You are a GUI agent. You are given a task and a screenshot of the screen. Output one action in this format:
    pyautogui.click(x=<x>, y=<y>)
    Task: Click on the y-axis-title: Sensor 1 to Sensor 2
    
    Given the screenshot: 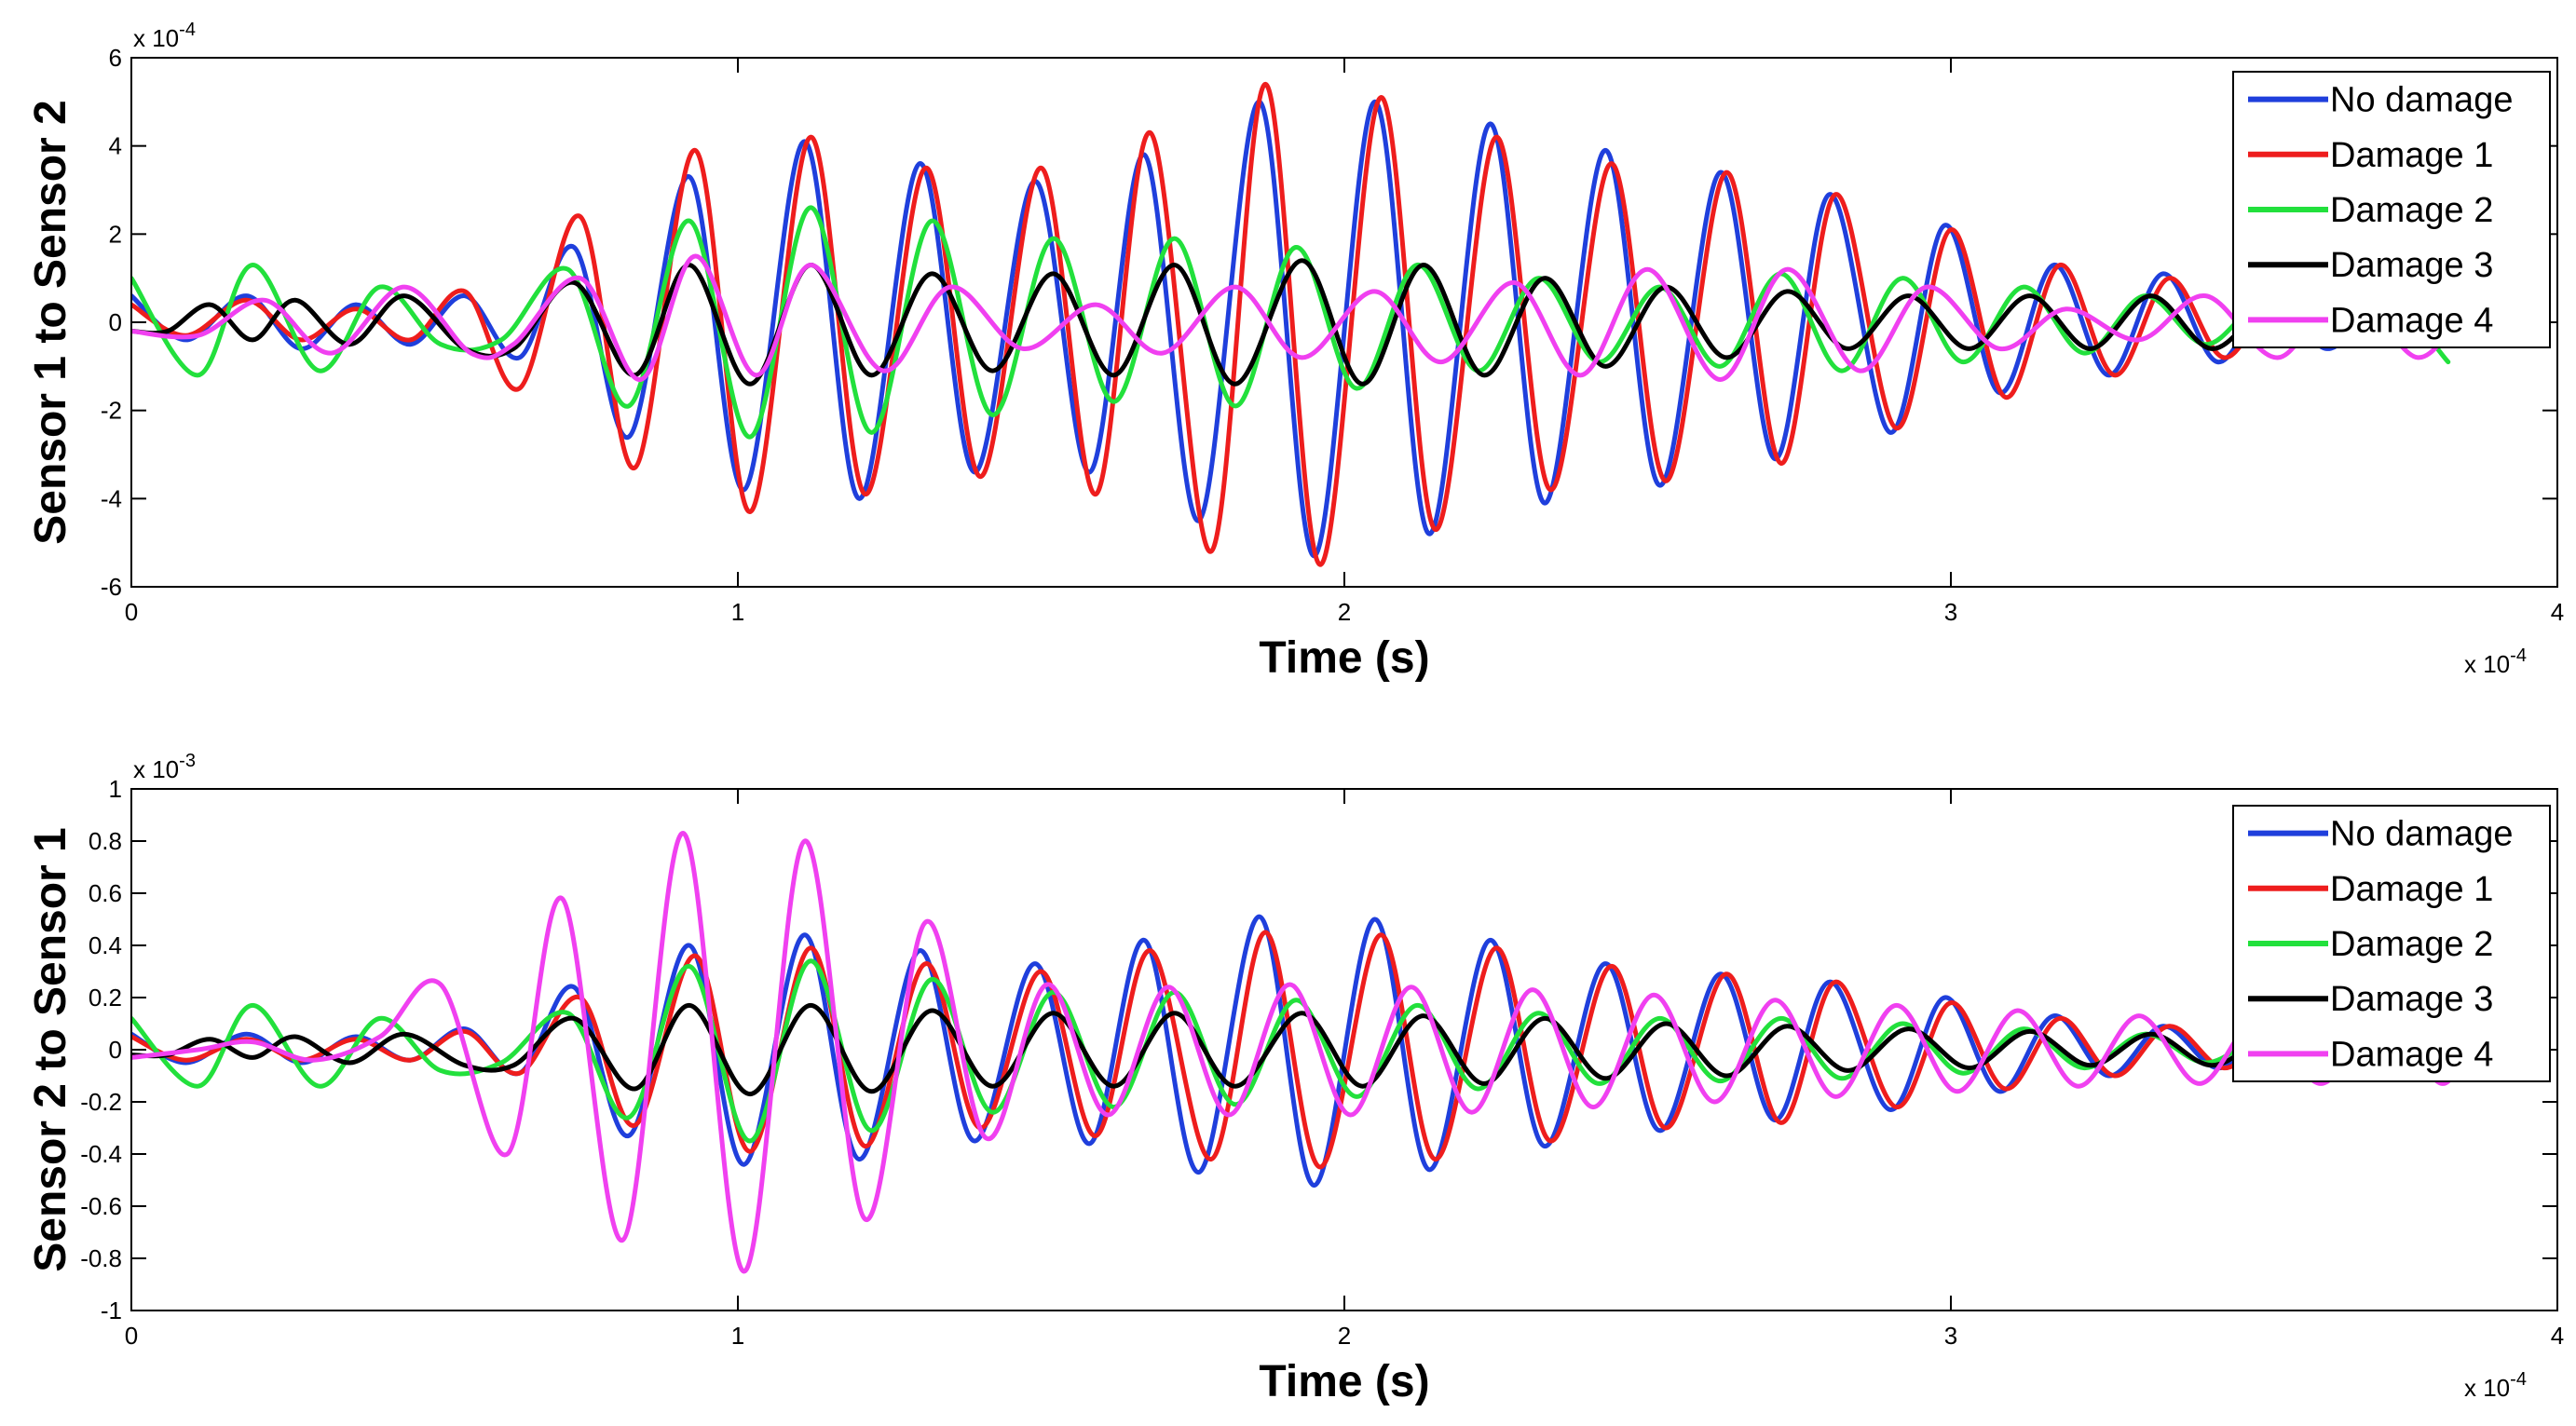 What is the action you would take?
    pyautogui.click(x=50, y=322)
    